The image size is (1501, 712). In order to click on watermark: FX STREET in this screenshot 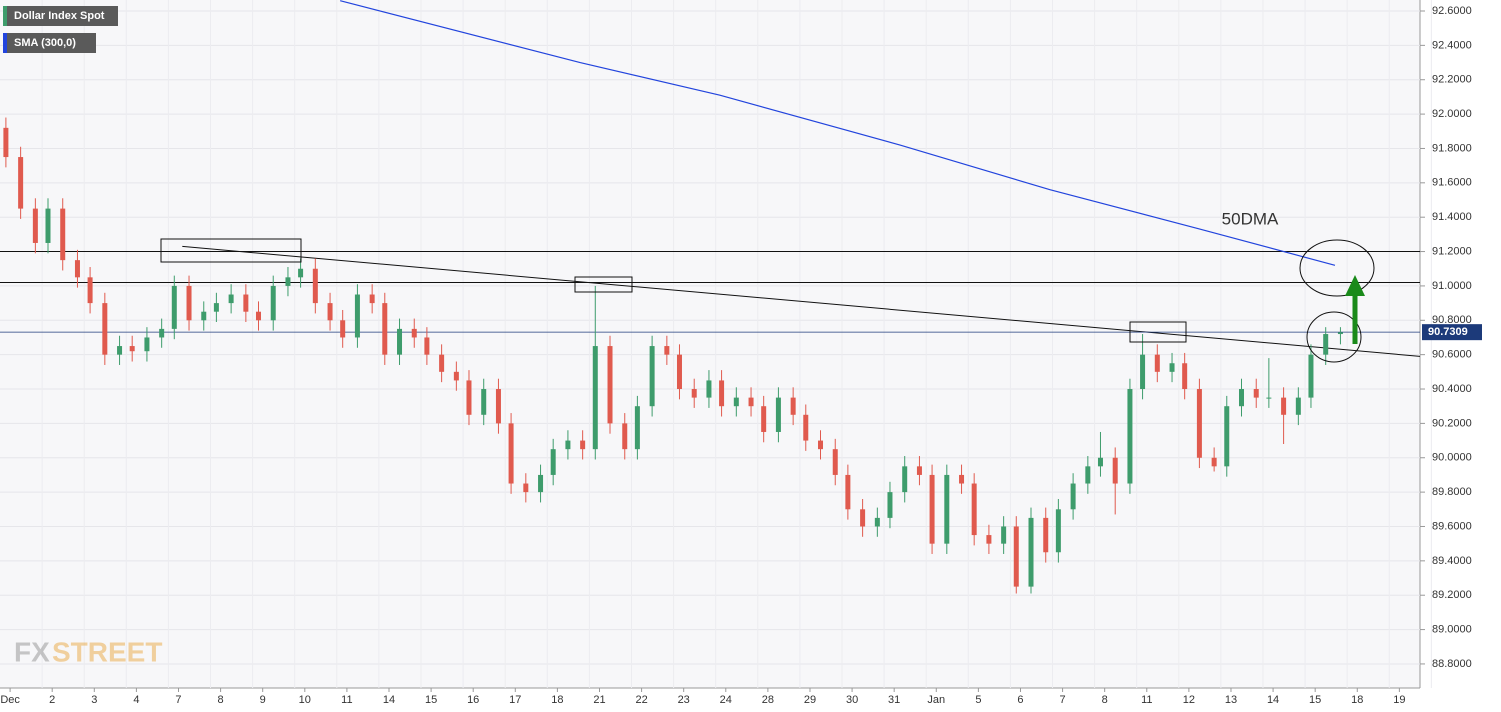, I will do `click(88, 651)`.